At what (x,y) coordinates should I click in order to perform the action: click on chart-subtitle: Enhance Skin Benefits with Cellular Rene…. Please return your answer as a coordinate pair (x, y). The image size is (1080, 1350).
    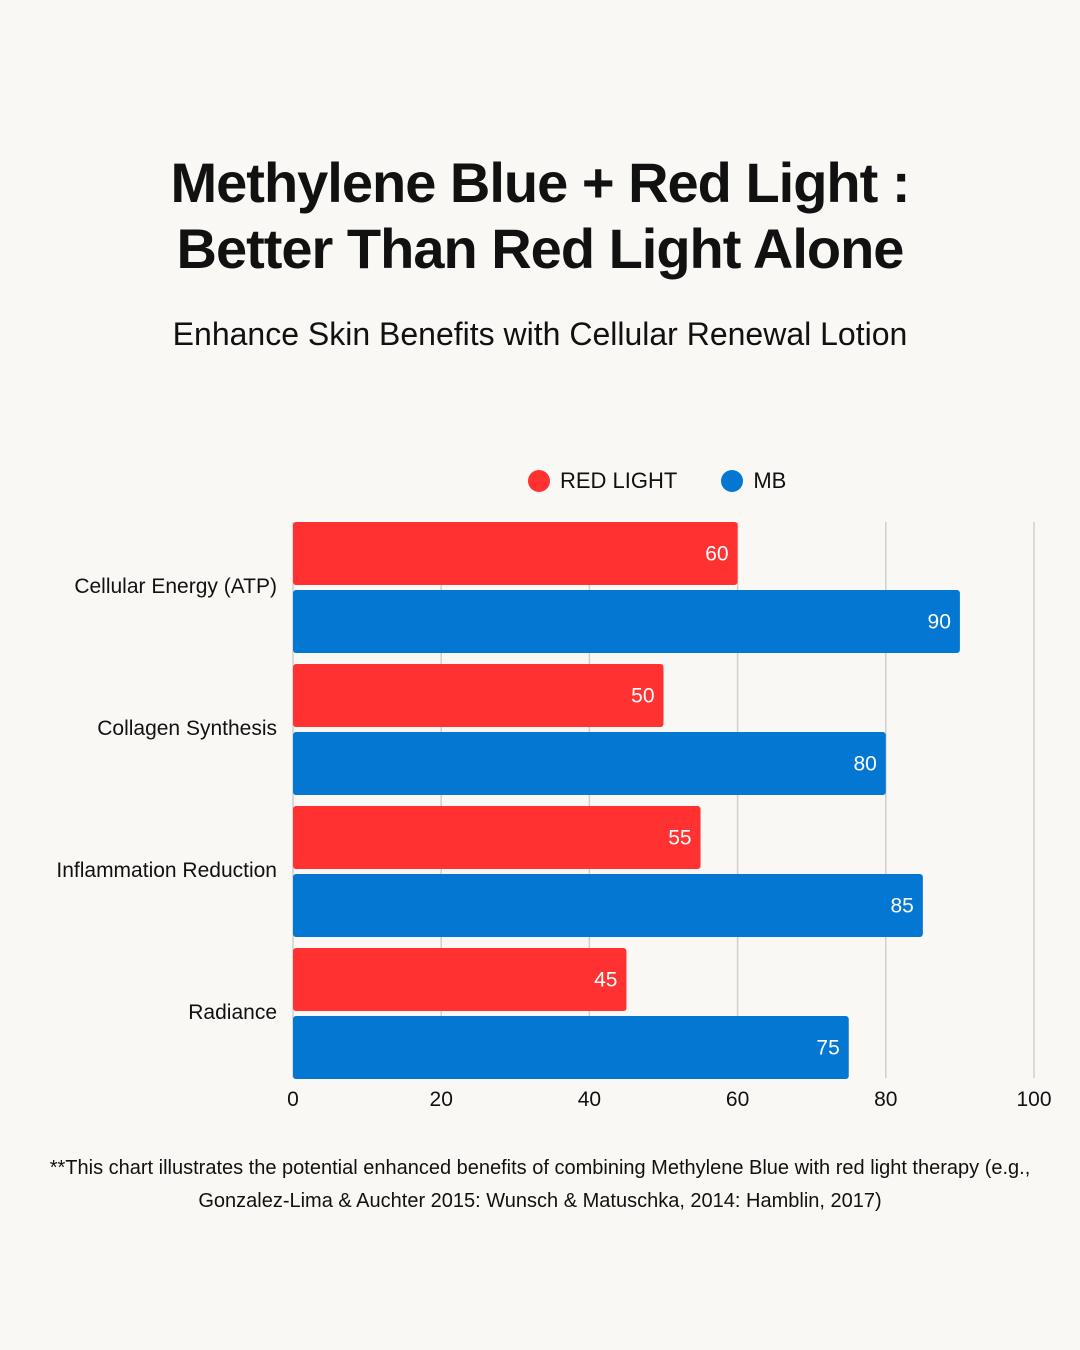
    Looking at the image, I should click on (540, 334).